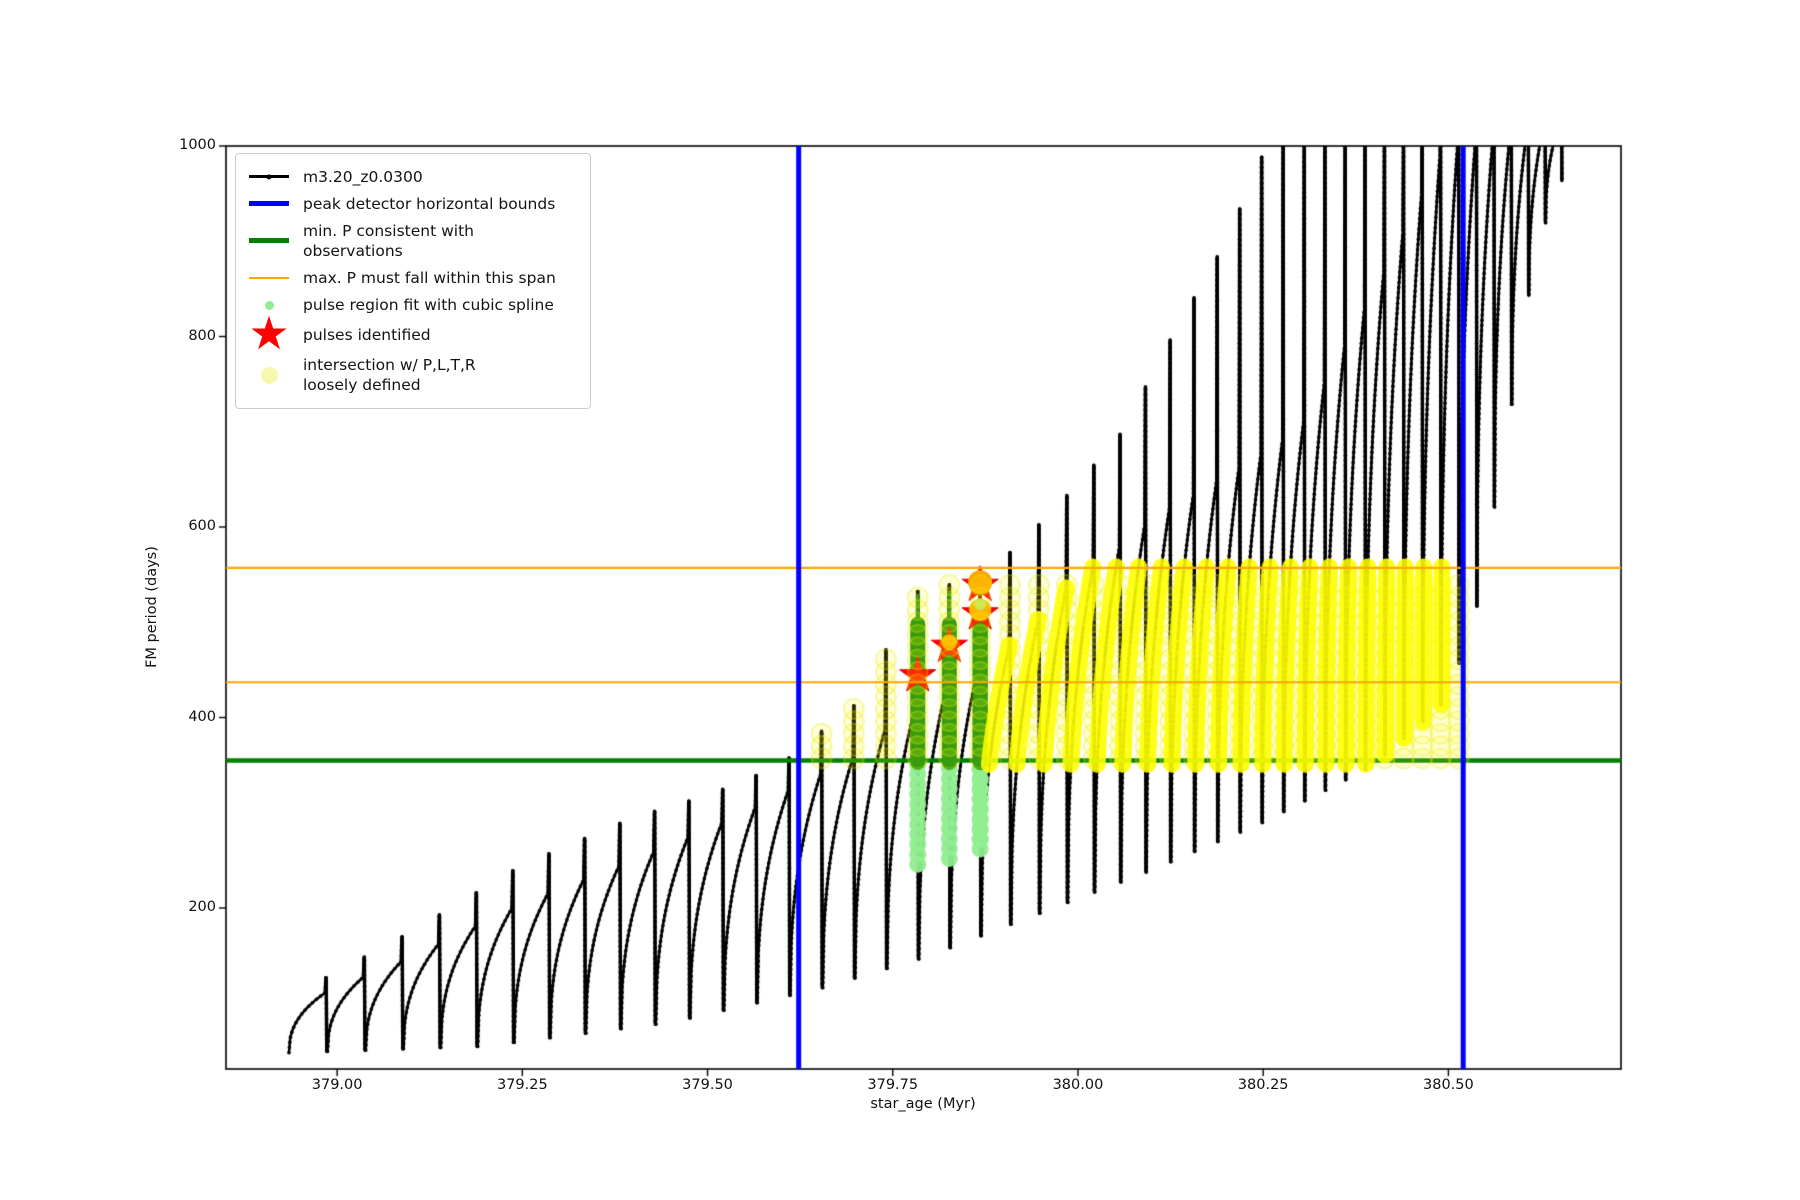 Image resolution: width=1800 pixels, height=1200 pixels. Describe the element at coordinates (197, 145) in the screenshot. I see `y-tick-label: 1000` at that location.